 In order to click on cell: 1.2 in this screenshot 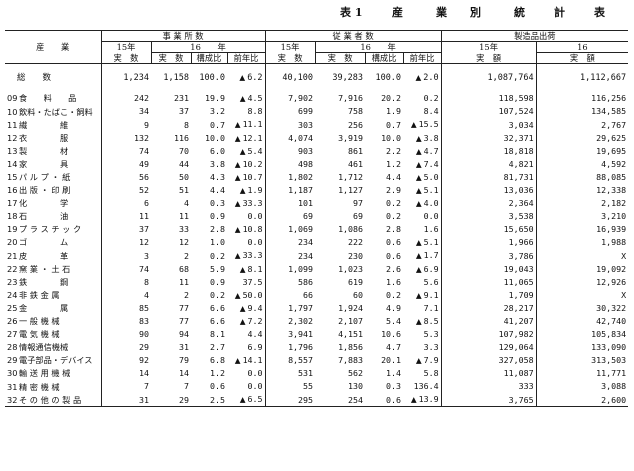, I will do `click(394, 163)`.